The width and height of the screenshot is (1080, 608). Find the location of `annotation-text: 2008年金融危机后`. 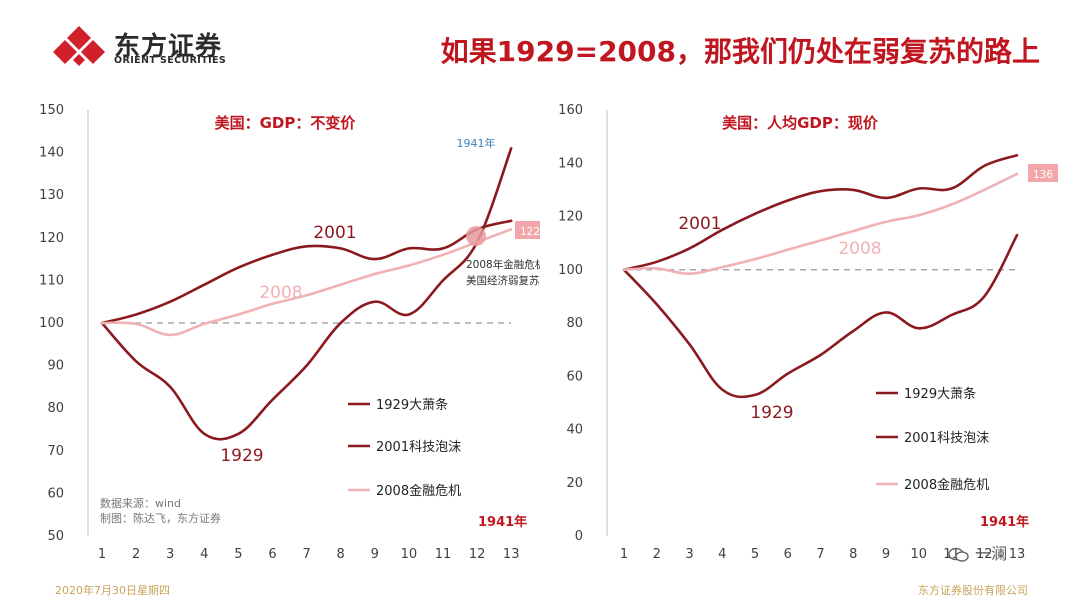

annotation-text: 2008年金融危机后 is located at coordinates (503, 264).